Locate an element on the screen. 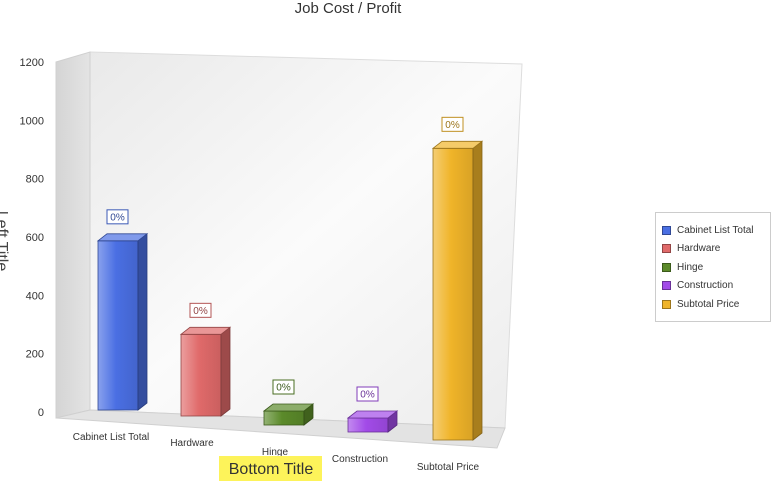  x-tick-label: Cabinet List Total is located at coordinates (111, 437).